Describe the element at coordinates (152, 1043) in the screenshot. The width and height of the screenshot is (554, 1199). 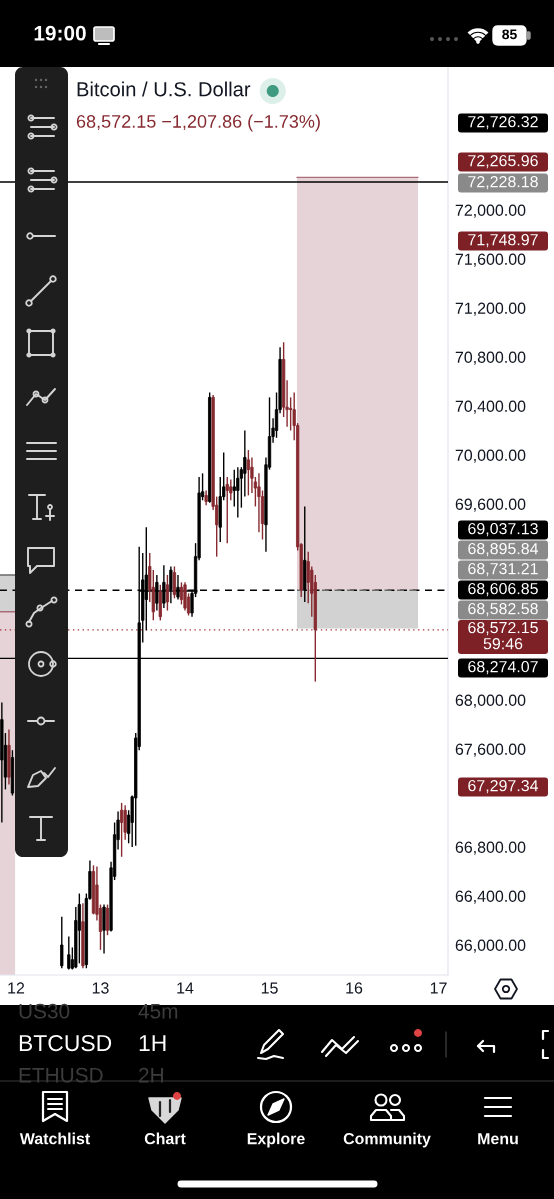
I see `text: 1H` at that location.